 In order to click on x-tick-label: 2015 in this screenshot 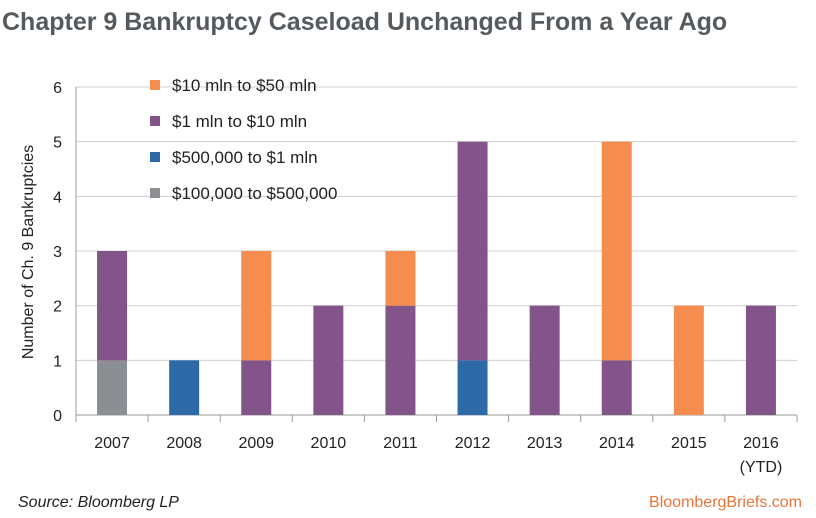, I will do `click(689, 443)`.